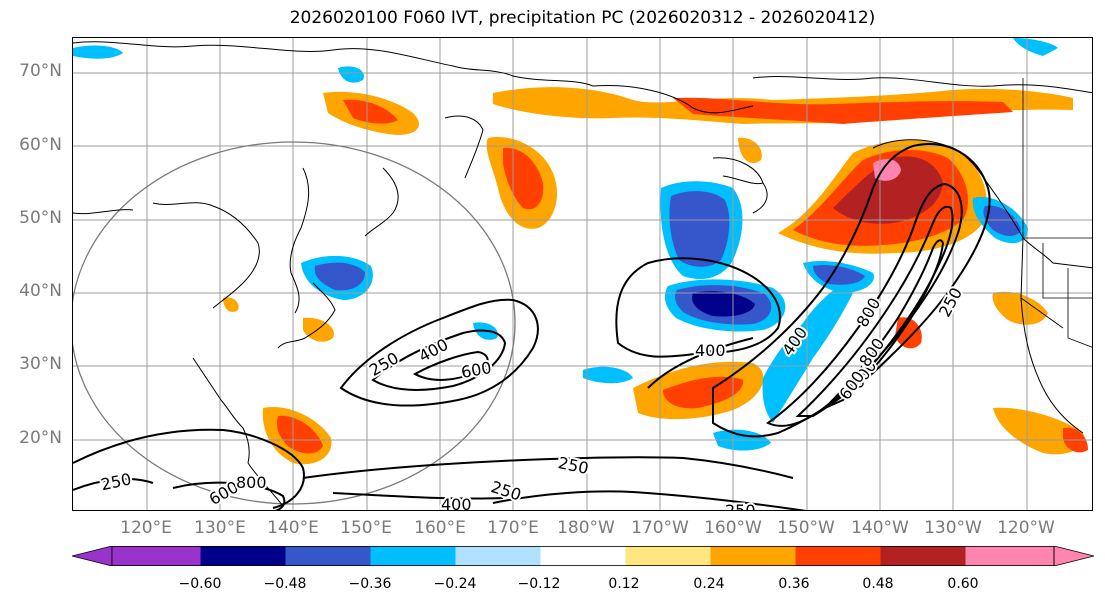 Image resolution: width=1105 pixels, height=604 pixels. What do you see at coordinates (293, 528) in the screenshot?
I see `lon-label-140e: 140°E` at bounding box center [293, 528].